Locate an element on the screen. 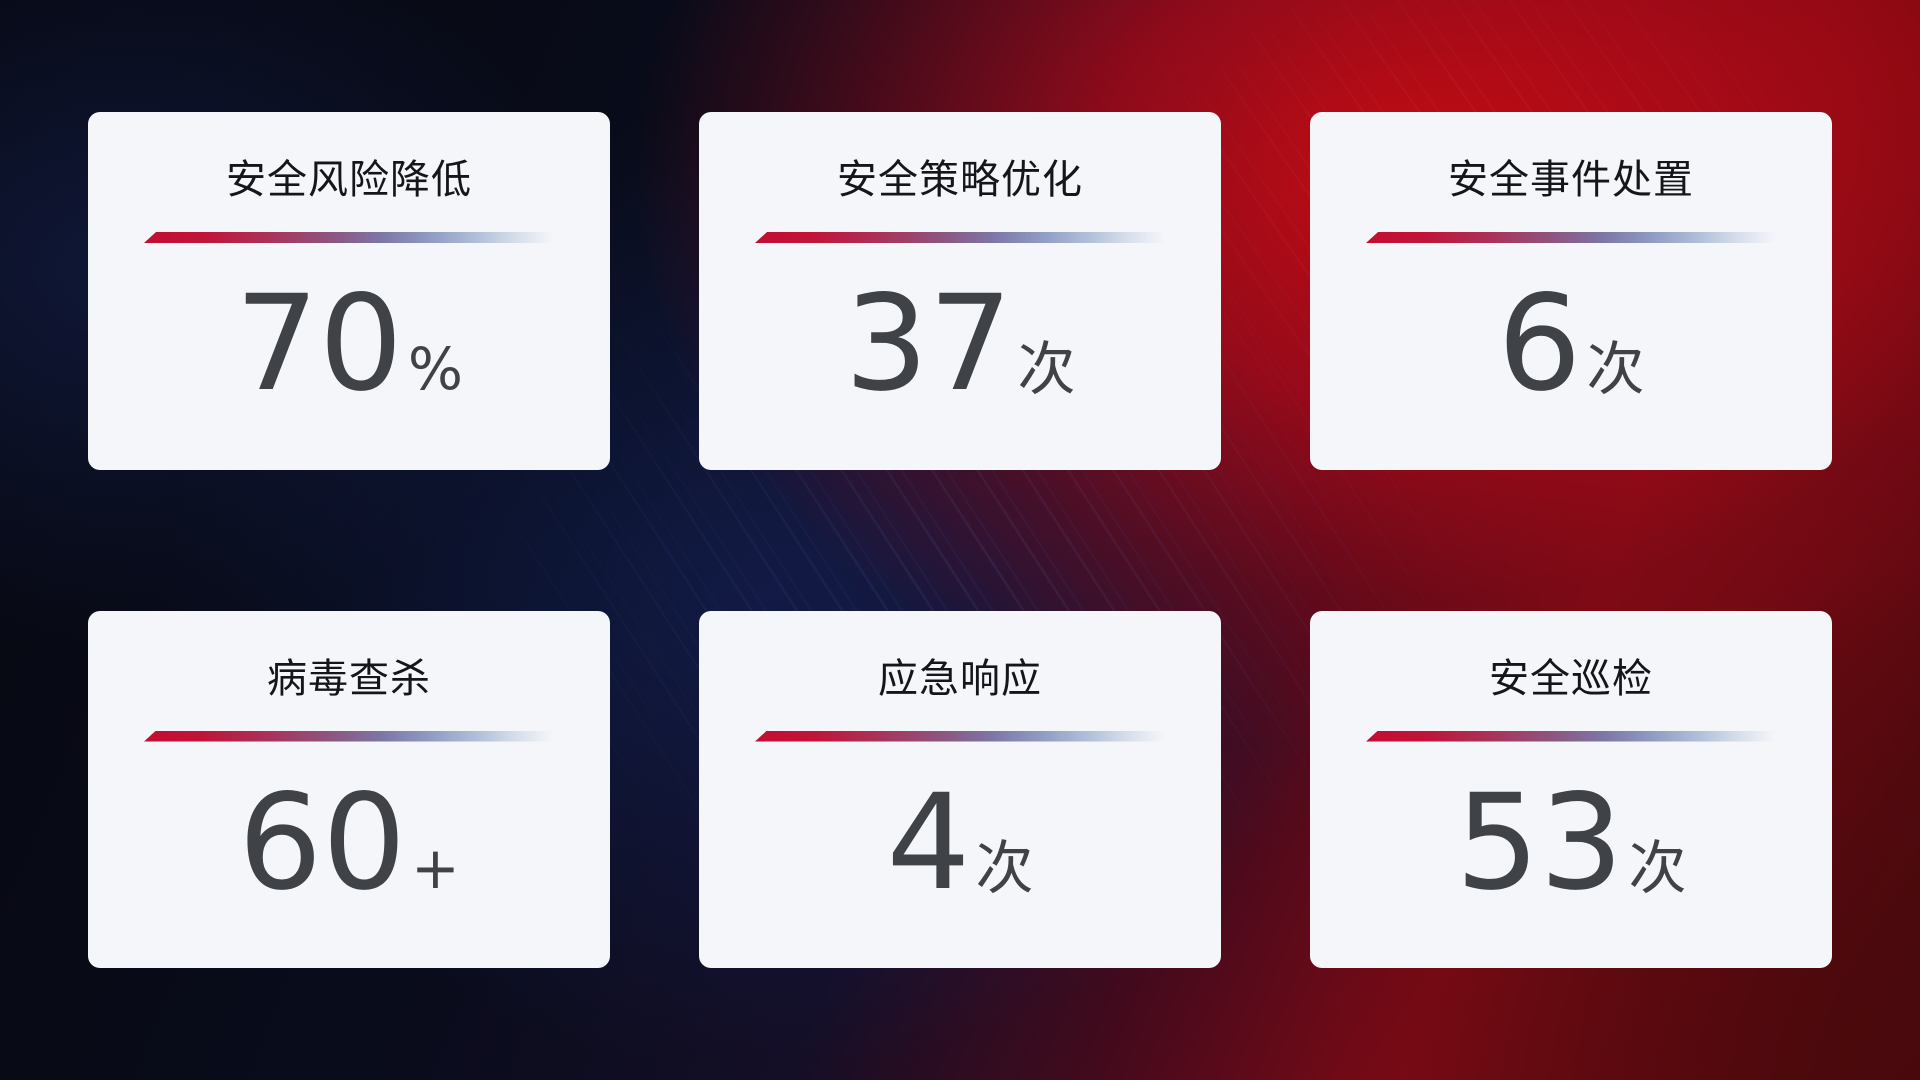 The image size is (1920, 1080). stat-card-value: 37 is located at coordinates (928, 344).